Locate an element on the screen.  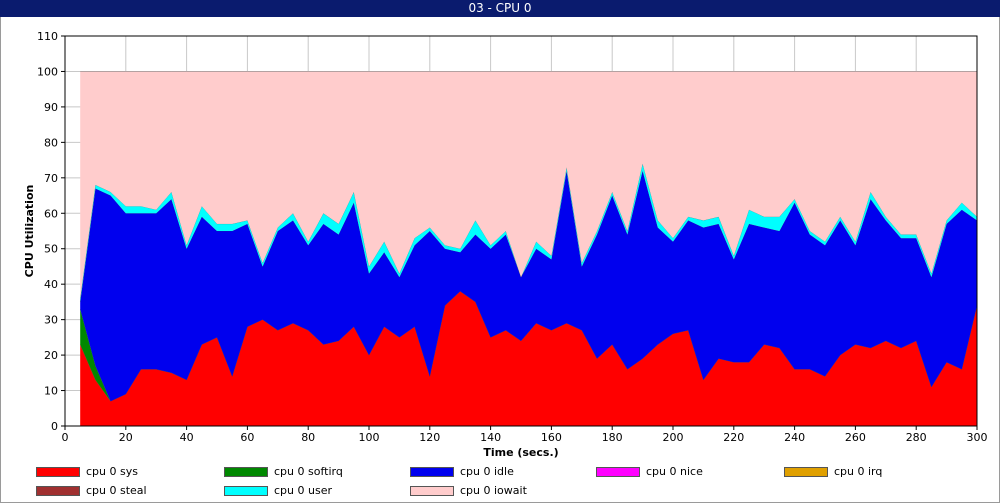
y-tick-label: 30 is located at coordinates (51, 320).